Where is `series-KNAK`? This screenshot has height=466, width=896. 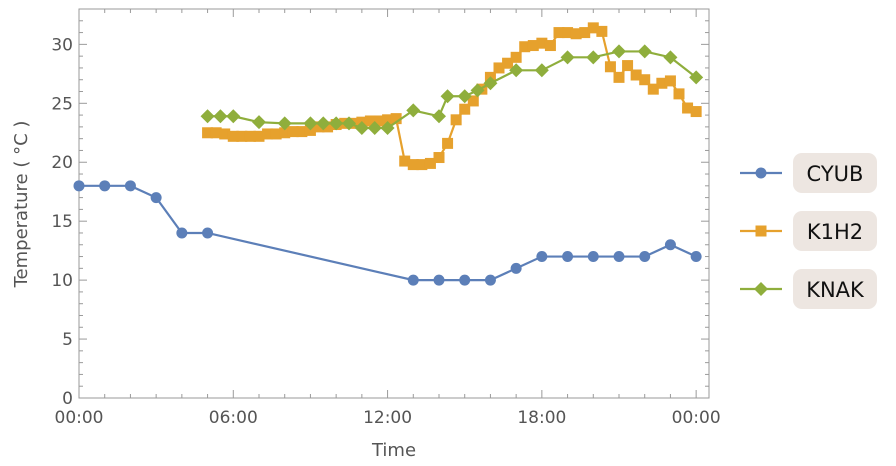
series-KNAK is located at coordinates (452, 90).